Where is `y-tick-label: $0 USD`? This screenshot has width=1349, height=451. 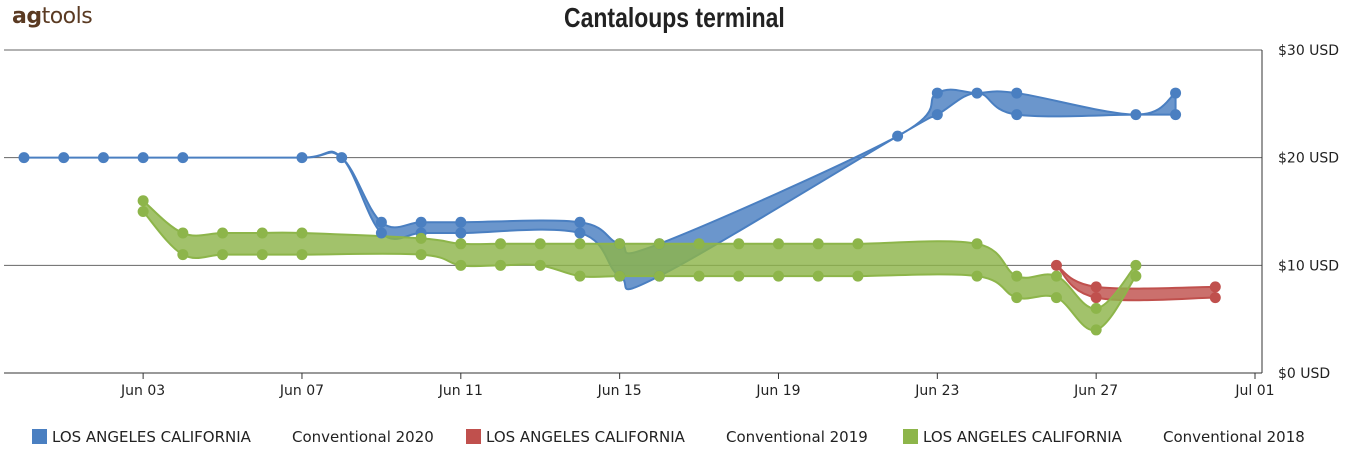 y-tick-label: $0 USD is located at coordinates (1304, 374).